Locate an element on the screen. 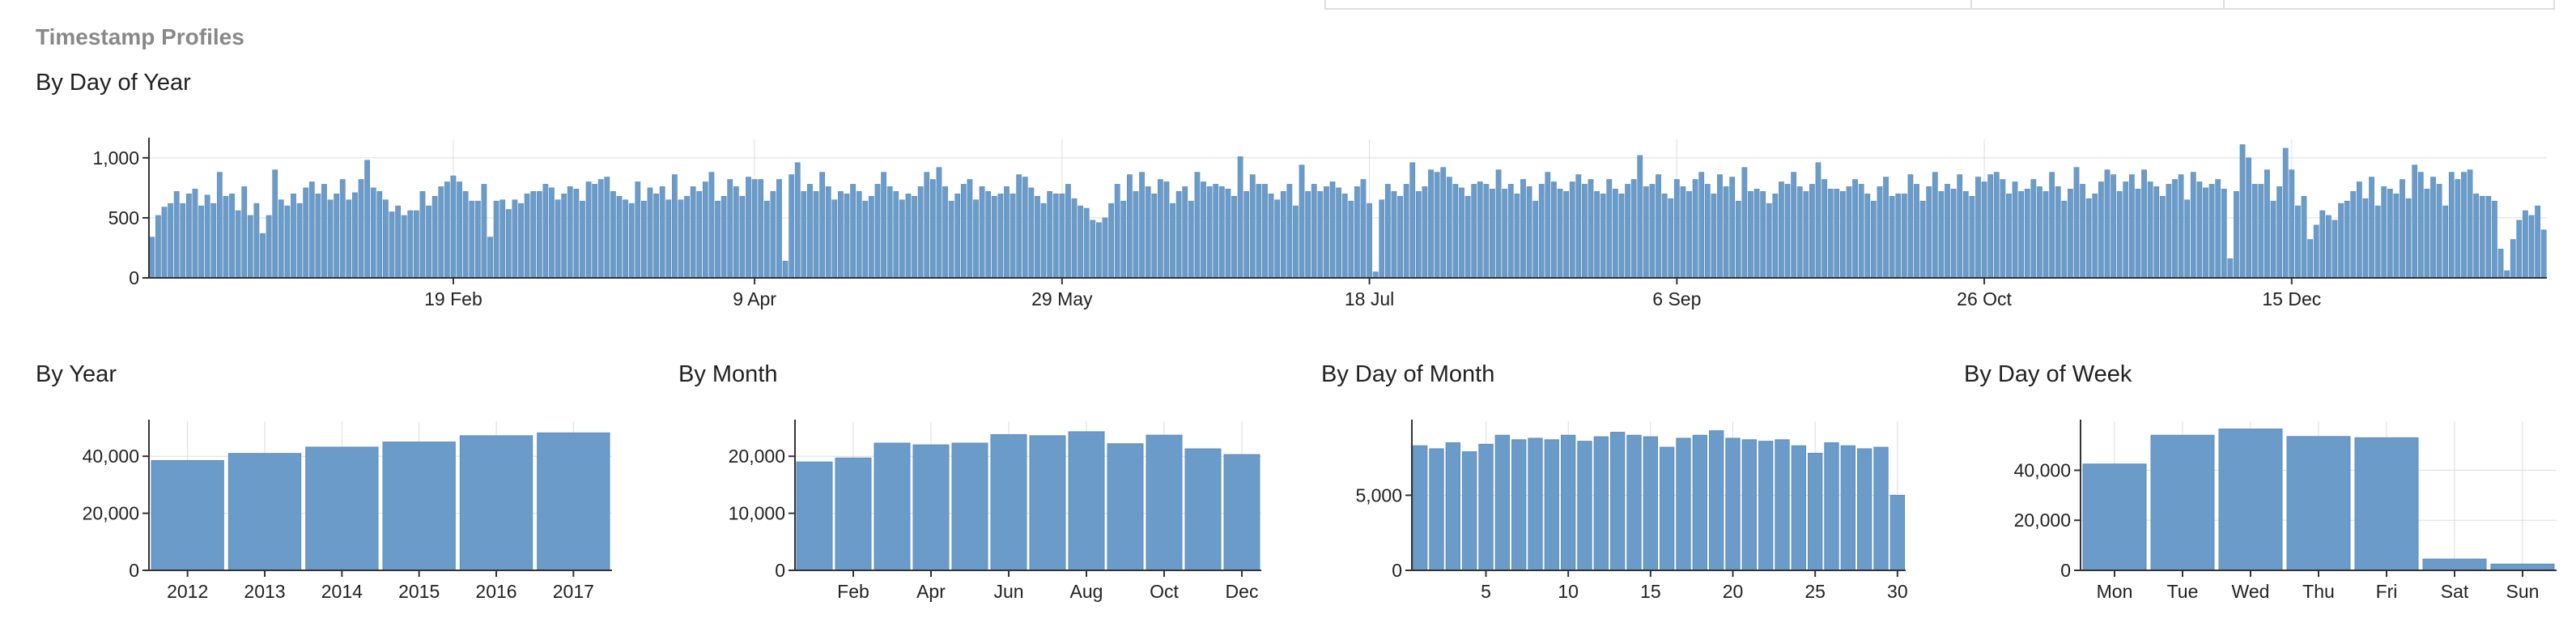 The width and height of the screenshot is (2576, 640). x-tick-label: 6 Sep is located at coordinates (1677, 298).